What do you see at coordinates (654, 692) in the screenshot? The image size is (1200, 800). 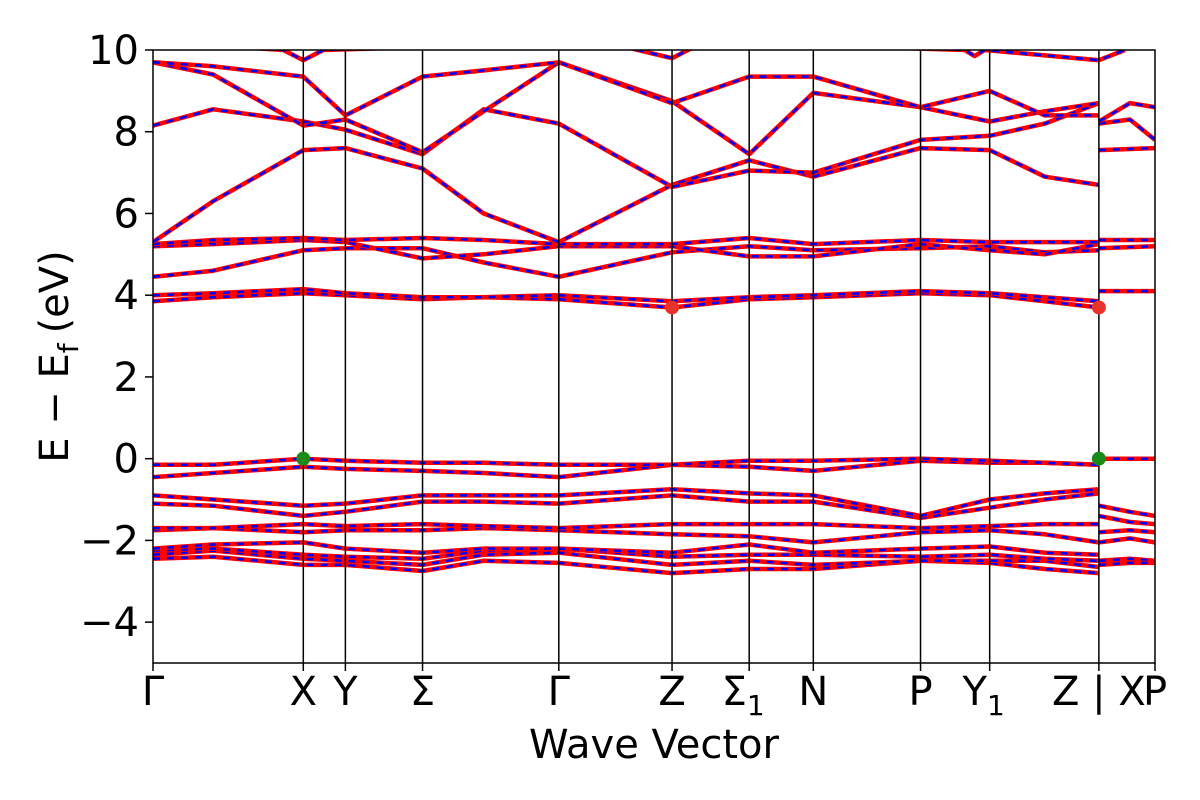 I see `x-axis-ticks: Γ X Y Σ Γ Z Σ1 N P Y1 Z | XP` at bounding box center [654, 692].